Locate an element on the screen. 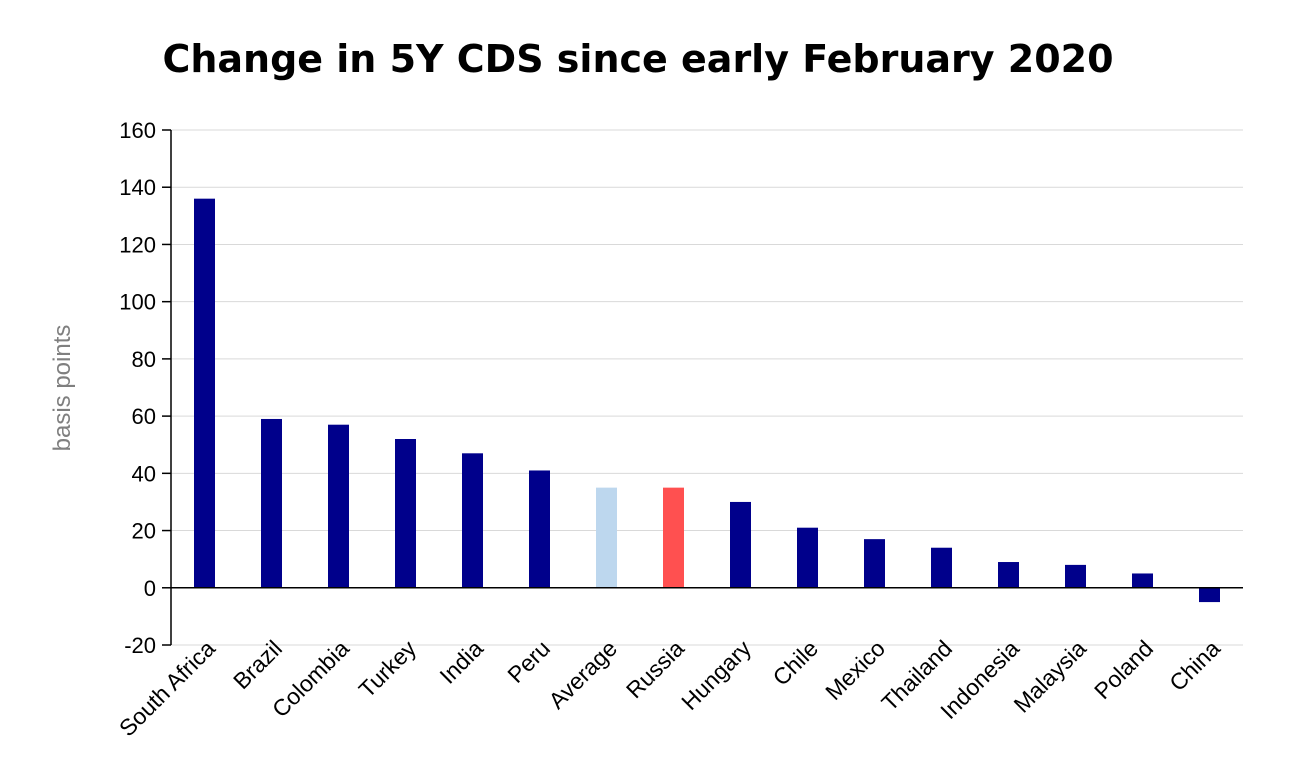 This screenshot has width=1299, height=764. y-tick-label: 20 is located at coordinates (144, 531).